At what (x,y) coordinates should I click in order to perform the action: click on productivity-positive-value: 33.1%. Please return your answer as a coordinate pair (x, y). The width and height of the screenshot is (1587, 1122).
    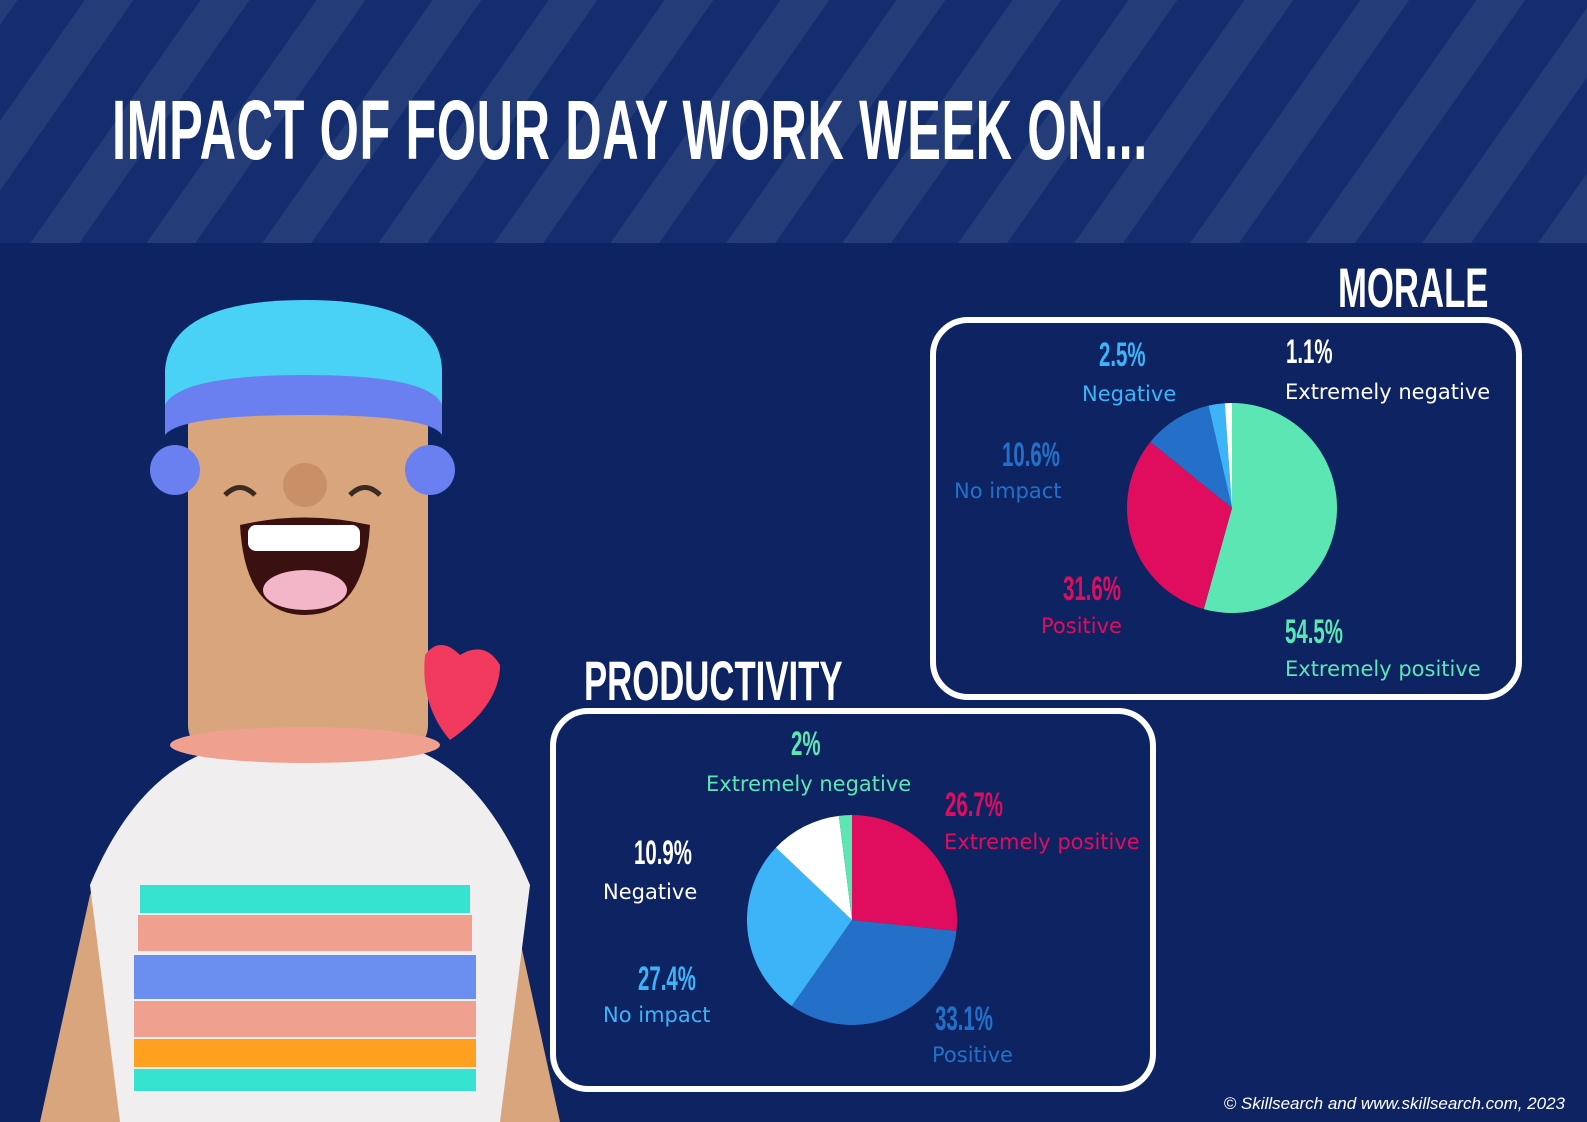
    Looking at the image, I should click on (964, 1019).